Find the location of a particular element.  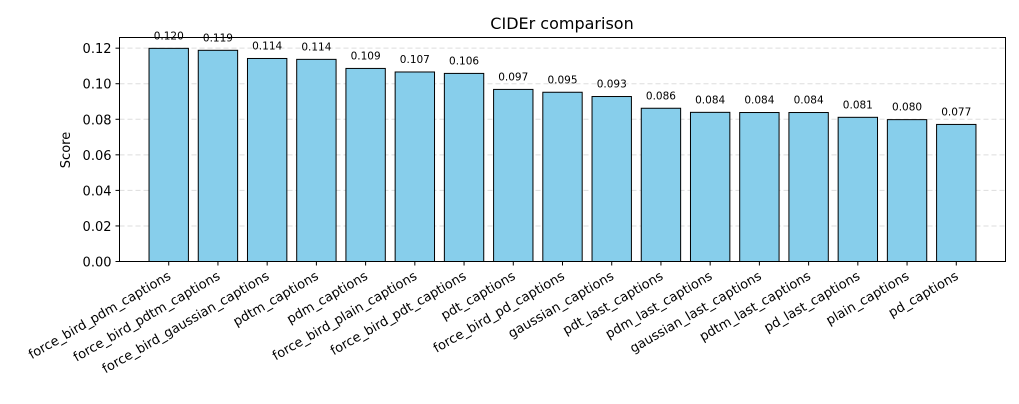

y-axis: 0.00 0.02 0.04 0.06 0.08 0.10 0.12 is located at coordinates (101, 156).